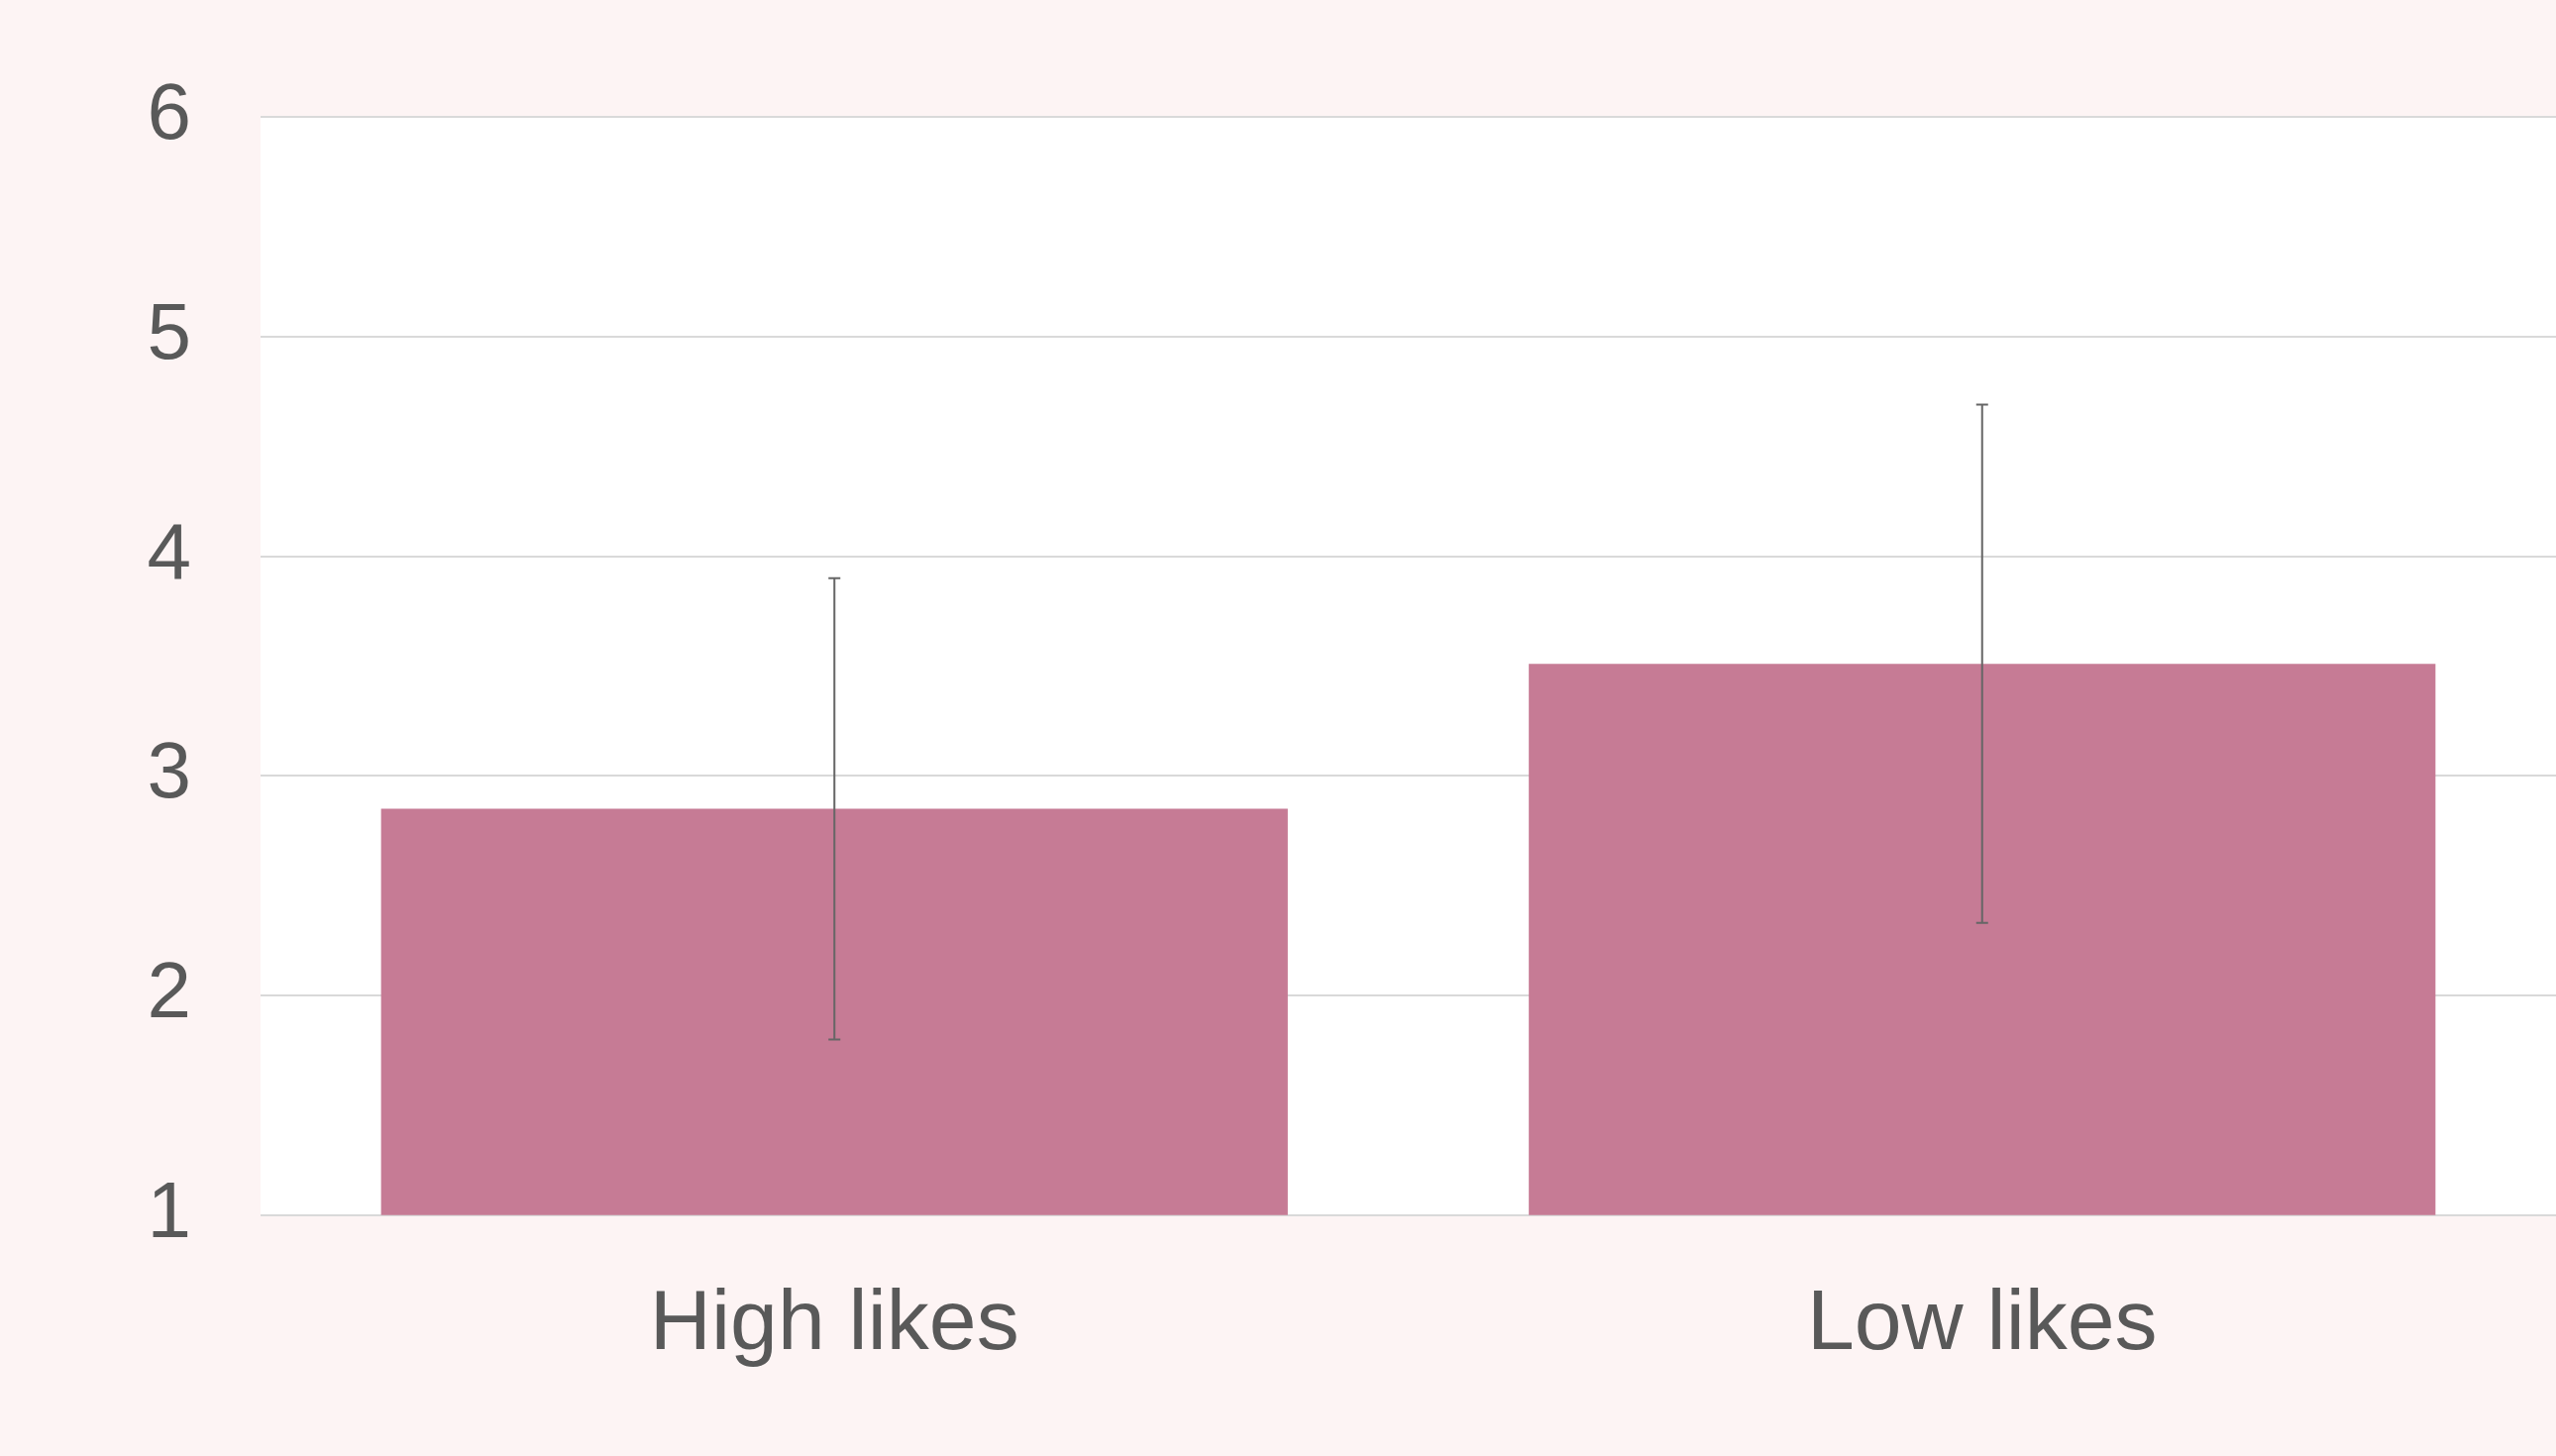 The image size is (2556, 1456). I want to click on y-tick-label: 6, so click(169, 111).